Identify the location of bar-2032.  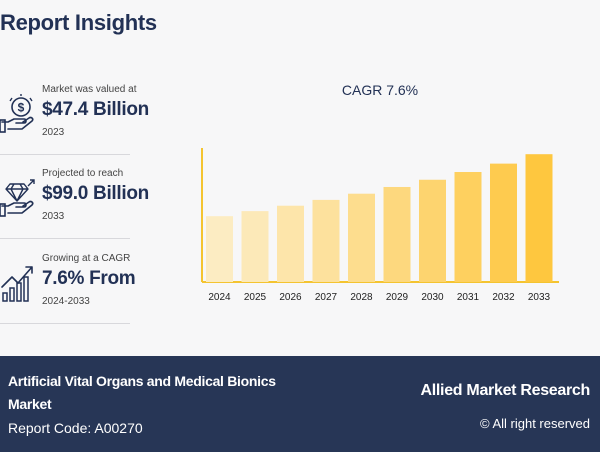
(503, 222).